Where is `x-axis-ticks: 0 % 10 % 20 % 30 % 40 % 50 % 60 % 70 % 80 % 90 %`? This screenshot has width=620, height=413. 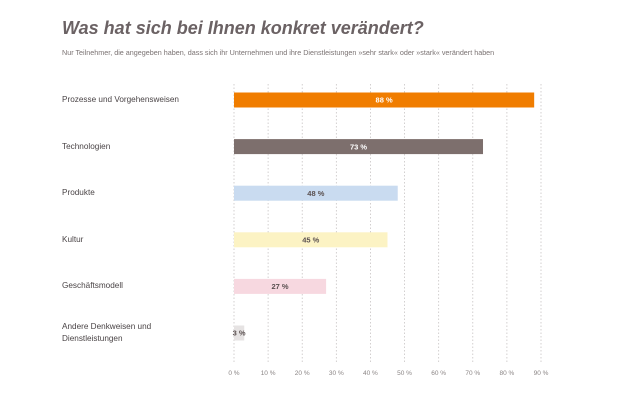
x-axis-ticks: 0 % 10 % 20 % 30 % 40 % 50 % 60 % 70 % 80 % 90 % is located at coordinates (388, 373).